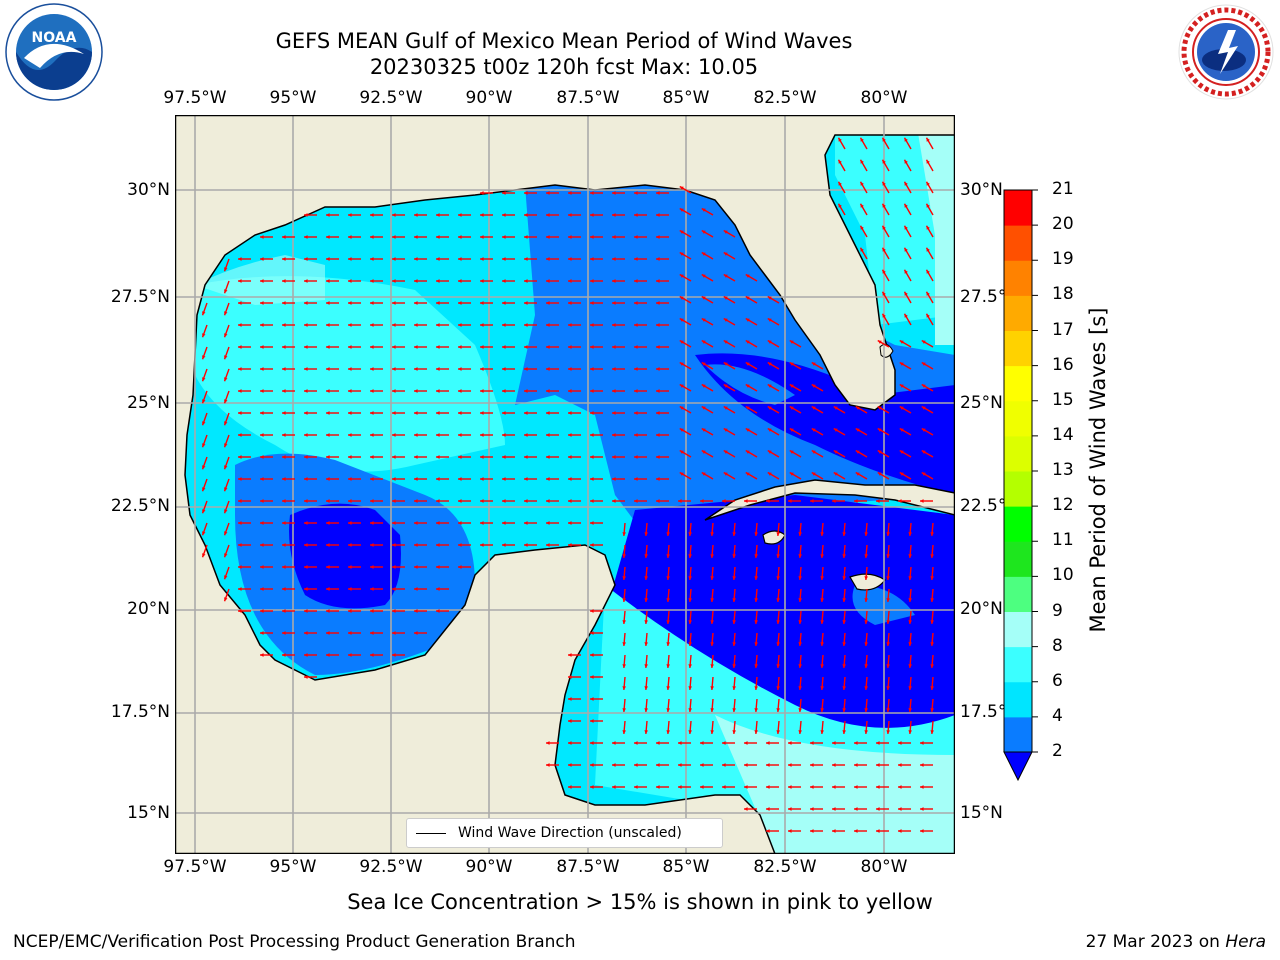 The image size is (1280, 960). Describe the element at coordinates (981, 190) in the screenshot. I see `lat-label-right: 30°N` at that location.